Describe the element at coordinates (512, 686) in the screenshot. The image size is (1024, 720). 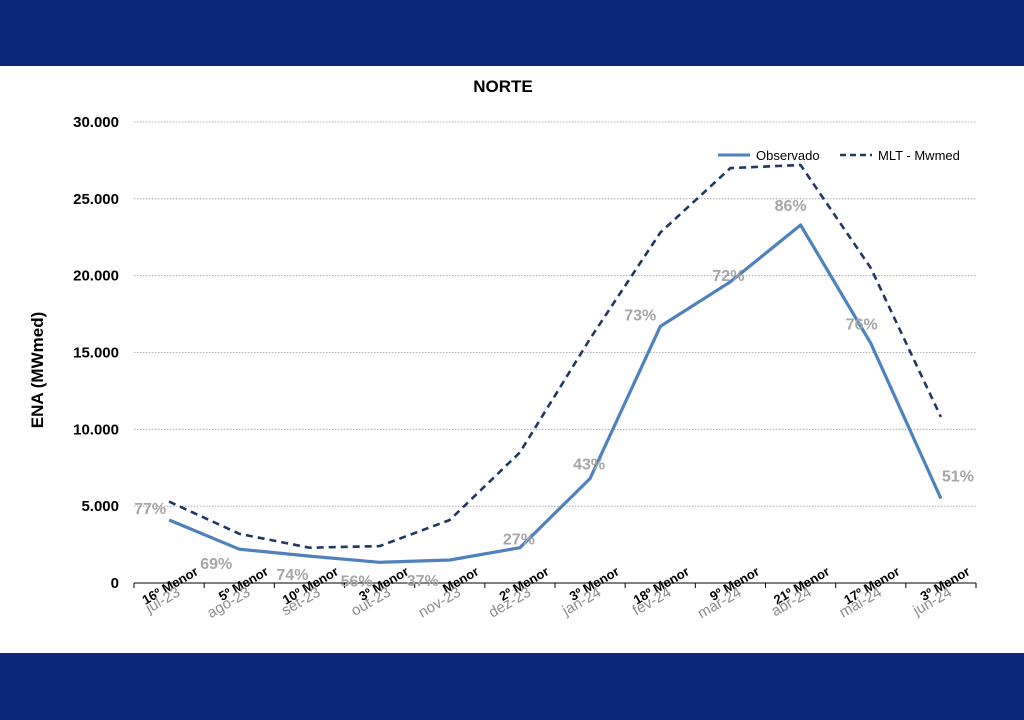
I see `footer-band` at that location.